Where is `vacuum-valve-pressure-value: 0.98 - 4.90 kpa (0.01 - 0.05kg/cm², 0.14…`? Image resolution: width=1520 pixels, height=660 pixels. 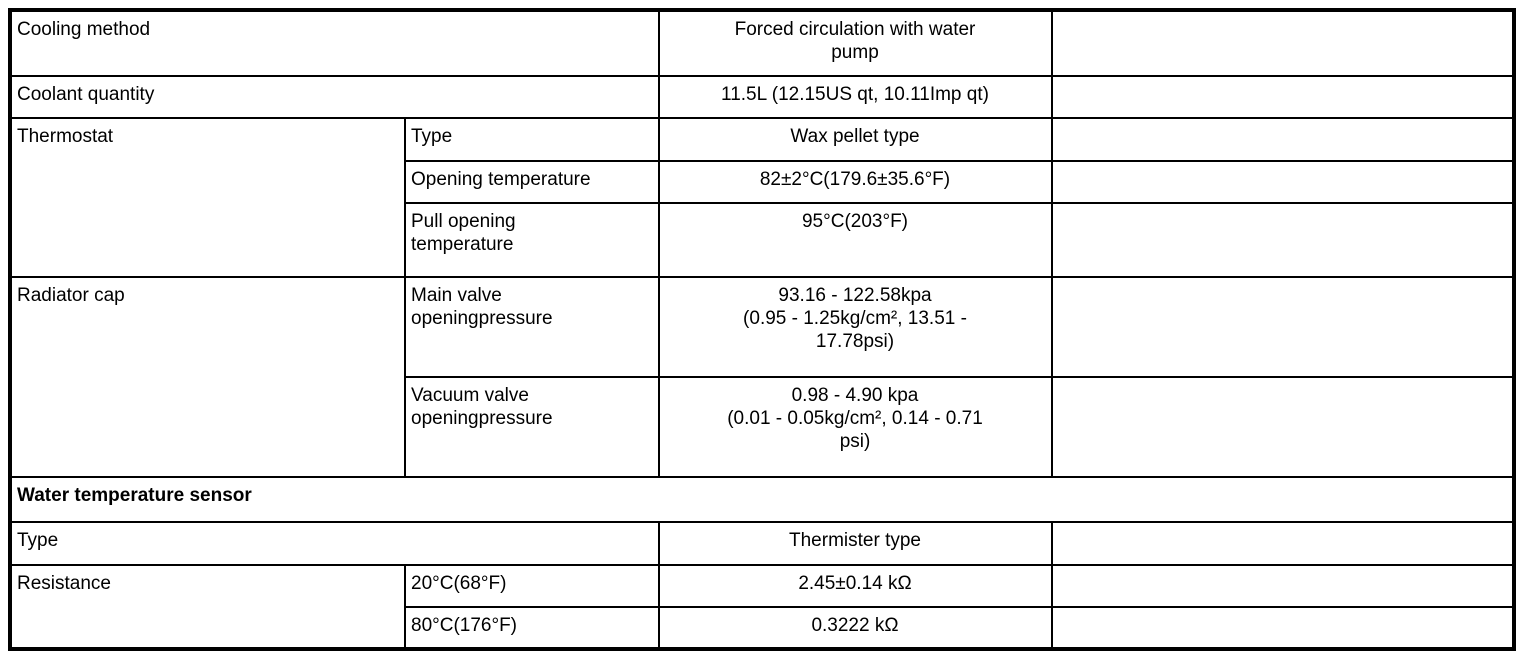 vacuum-valve-pressure-value: 0.98 - 4.90 kpa (0.01 - 0.05kg/cm², 0.14… is located at coordinates (855, 427).